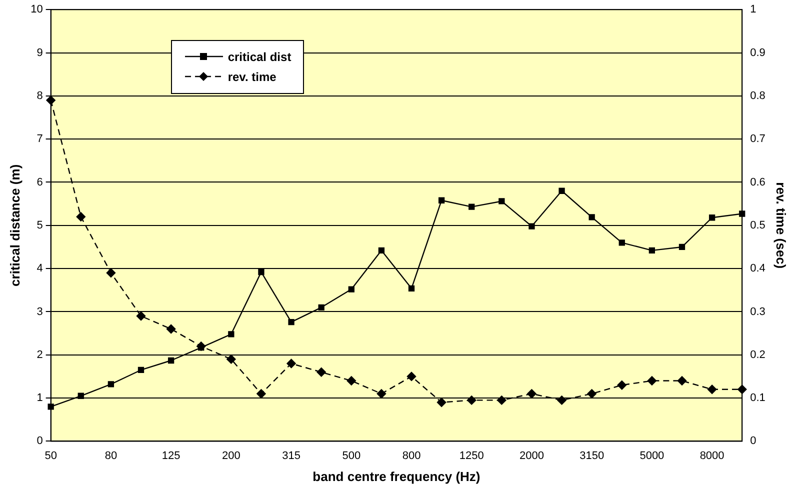  I want to click on x-tick-label: 50, so click(50, 456).